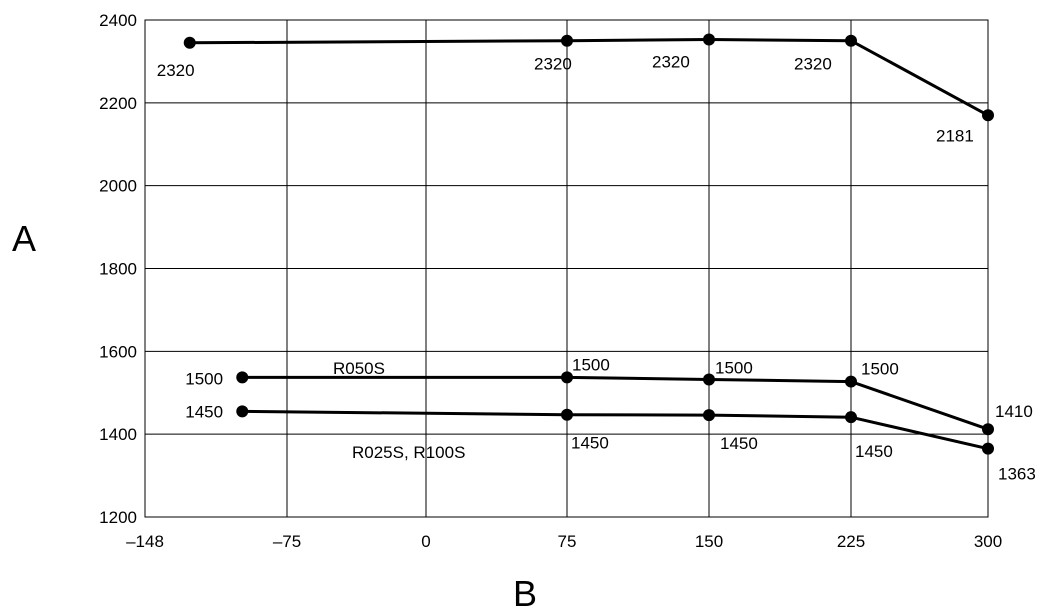 The width and height of the screenshot is (1050, 614). Describe the element at coordinates (118, 20) in the screenshot. I see `y-tick-label: 2400` at that location.